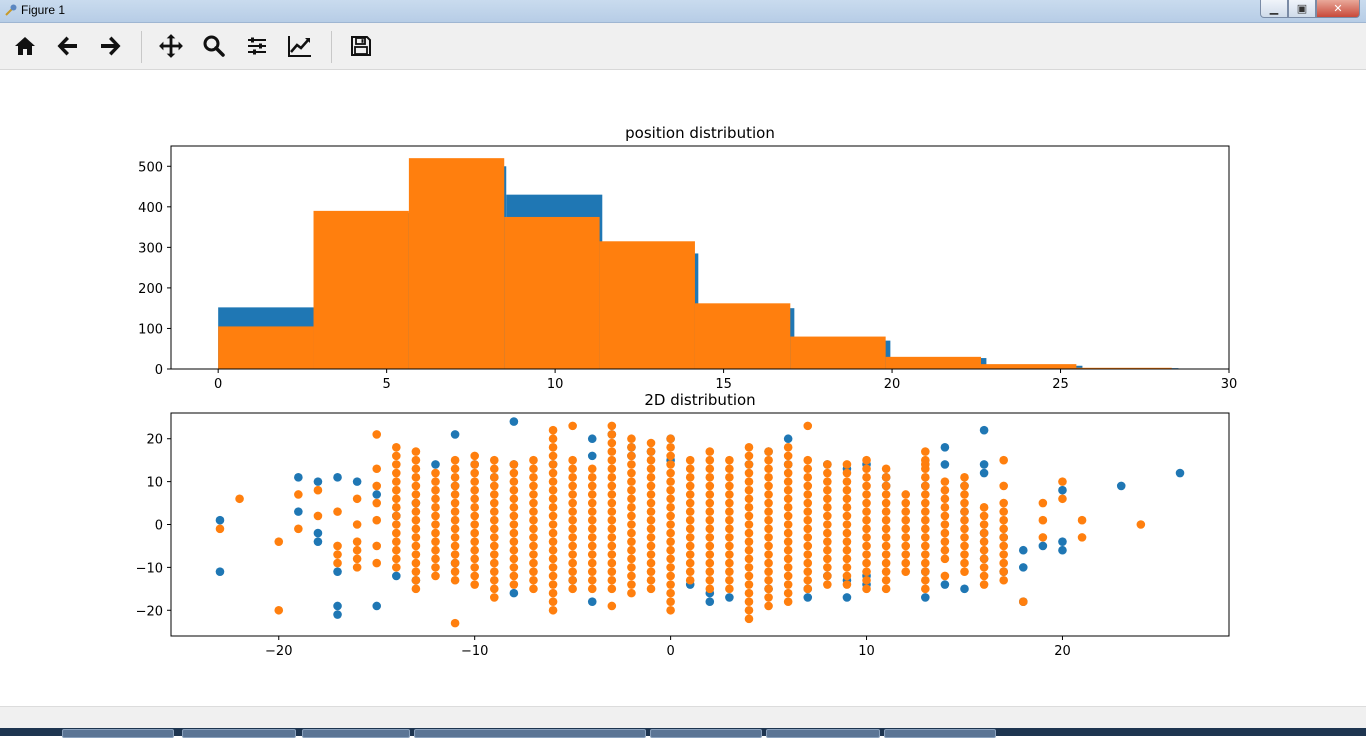  I want to click on status-bar, so click(683, 717).